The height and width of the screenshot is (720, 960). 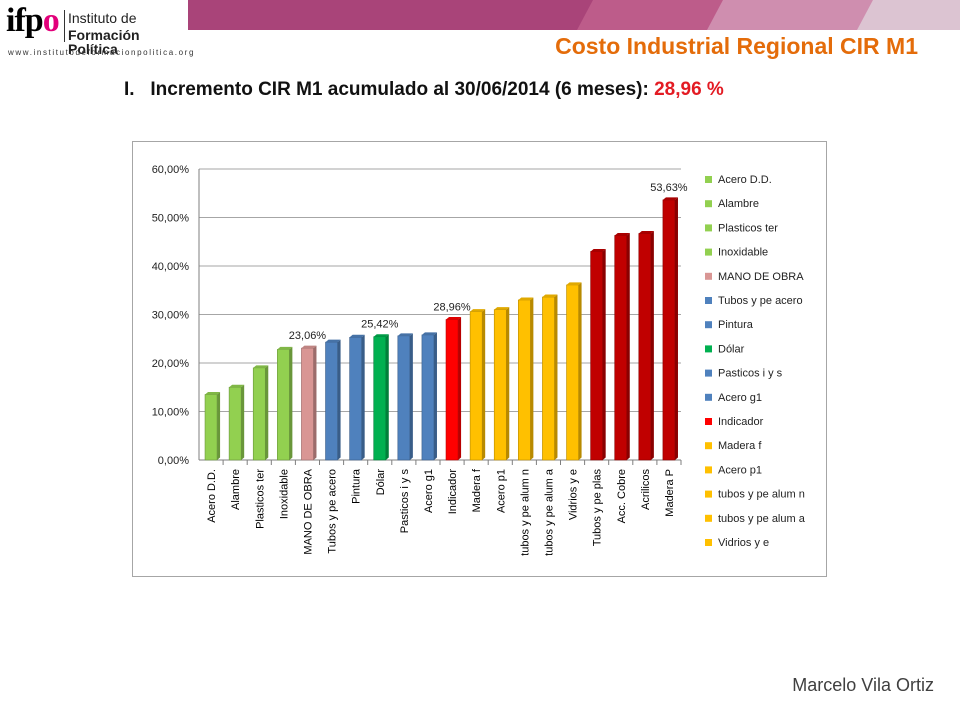 I want to click on legend-label: Inoxidable, so click(x=743, y=253).